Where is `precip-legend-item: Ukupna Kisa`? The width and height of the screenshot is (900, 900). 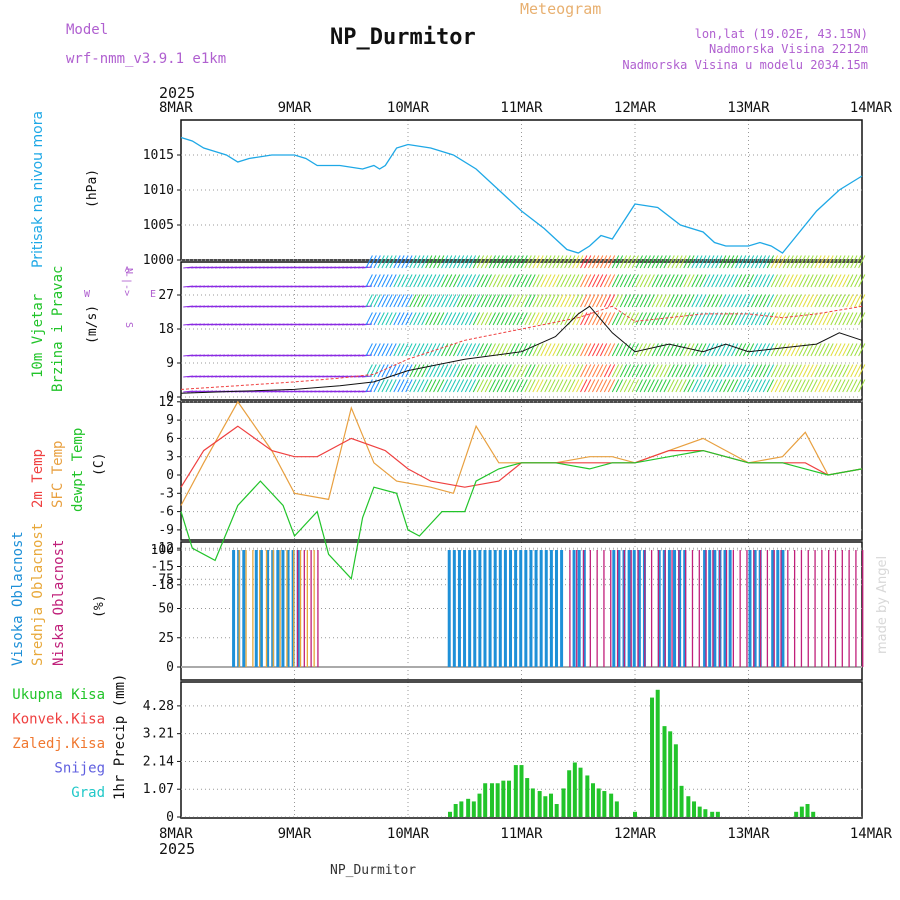
precip-legend-item: Ukupna Kisa is located at coordinates (58, 695).